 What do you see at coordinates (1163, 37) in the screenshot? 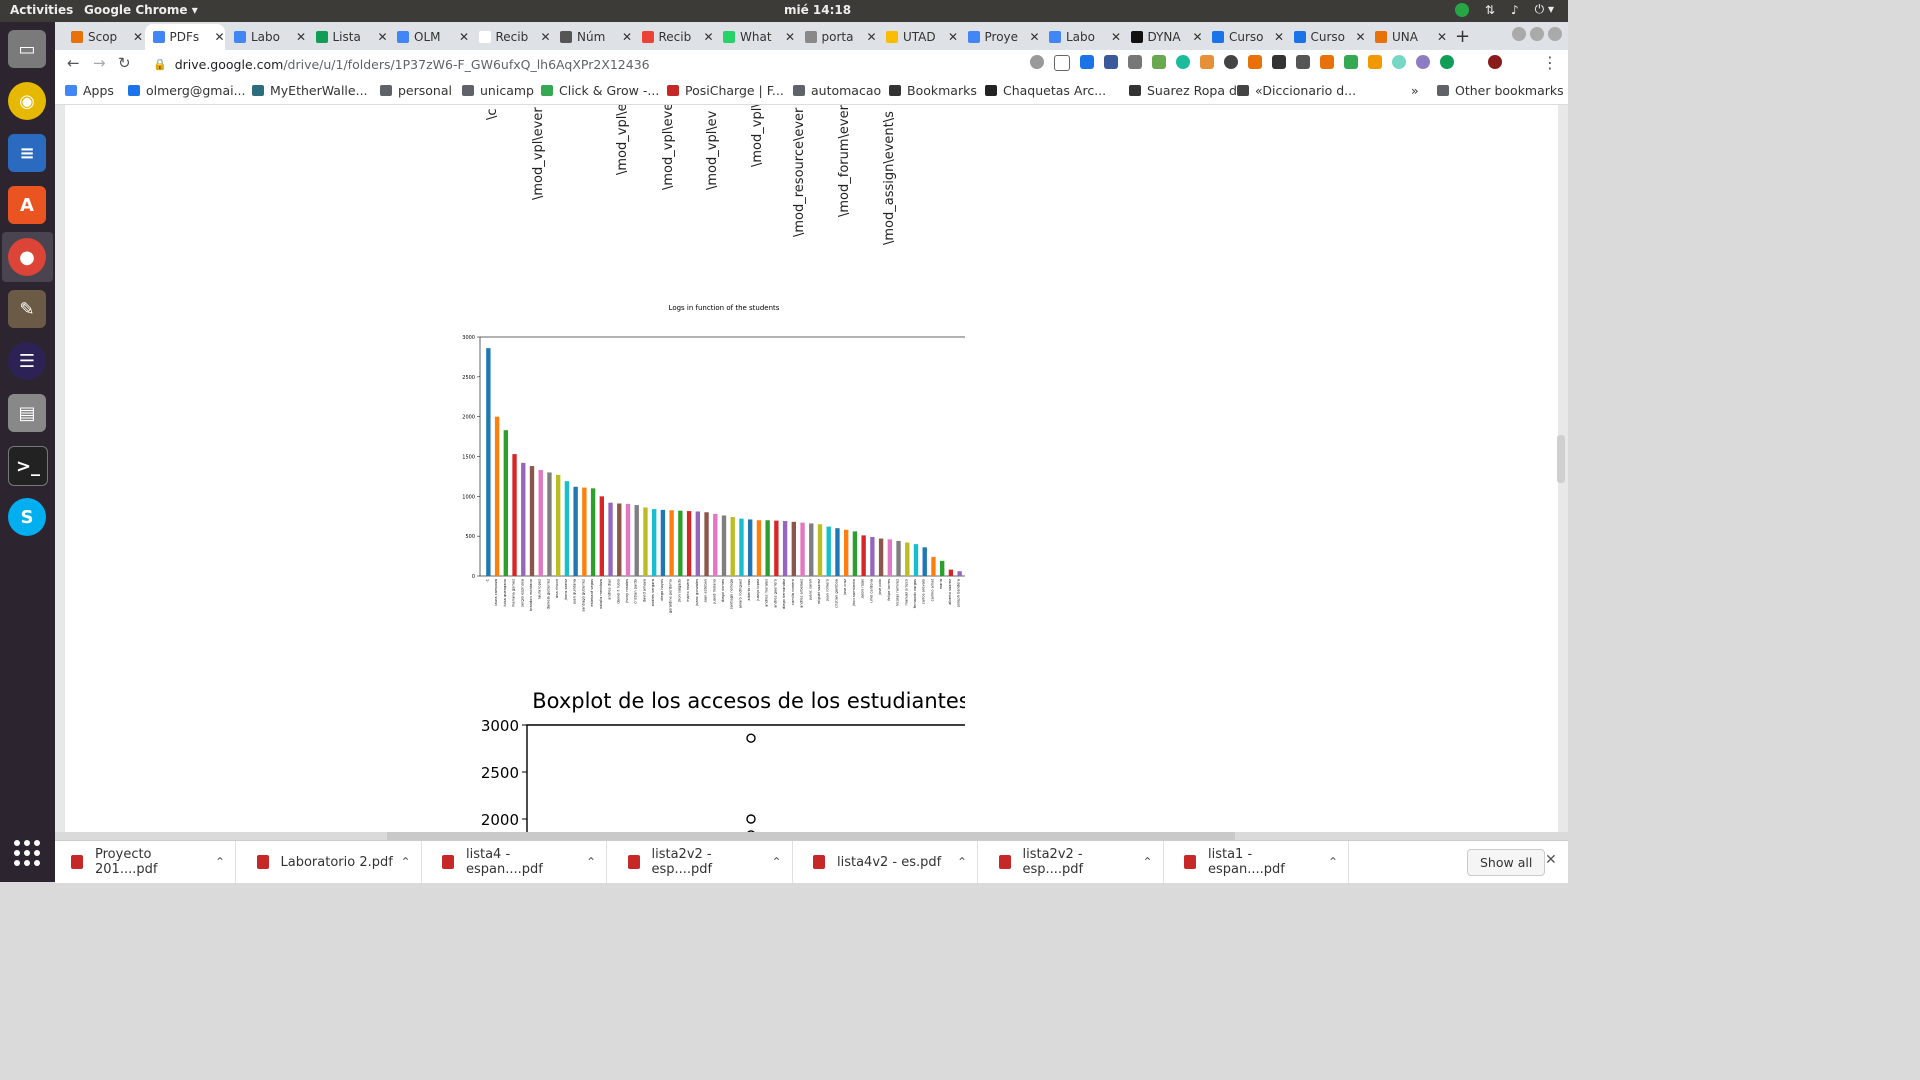
I see `tab: DYNA ✕` at bounding box center [1163, 37].